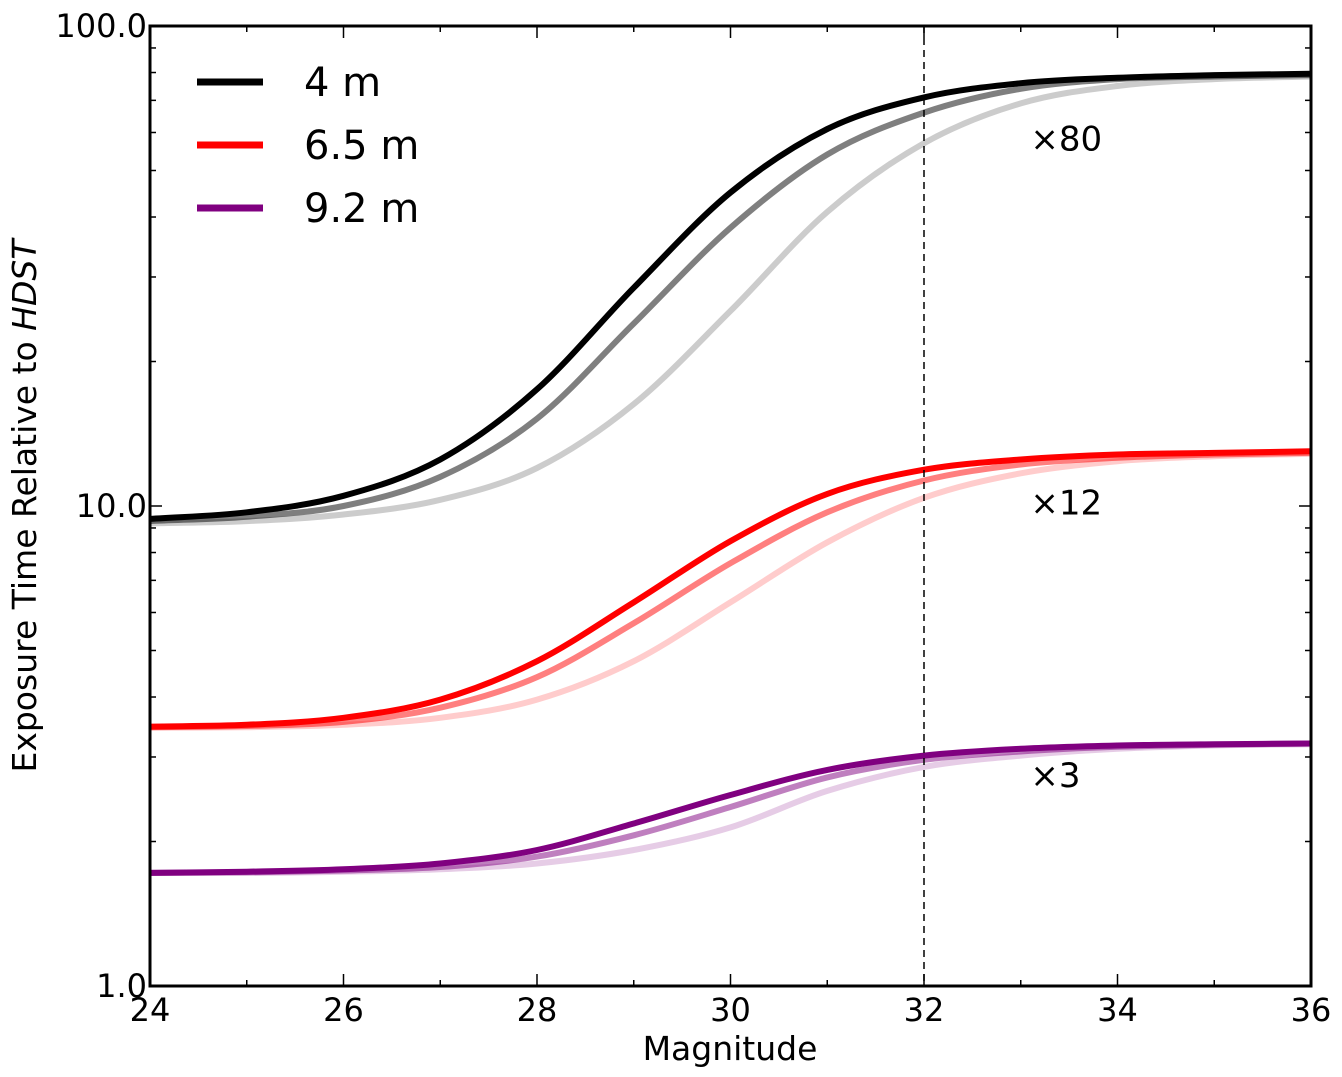 This screenshot has height=1077, width=1342. I want to click on y-tick-label: 1.0, so click(121, 986).